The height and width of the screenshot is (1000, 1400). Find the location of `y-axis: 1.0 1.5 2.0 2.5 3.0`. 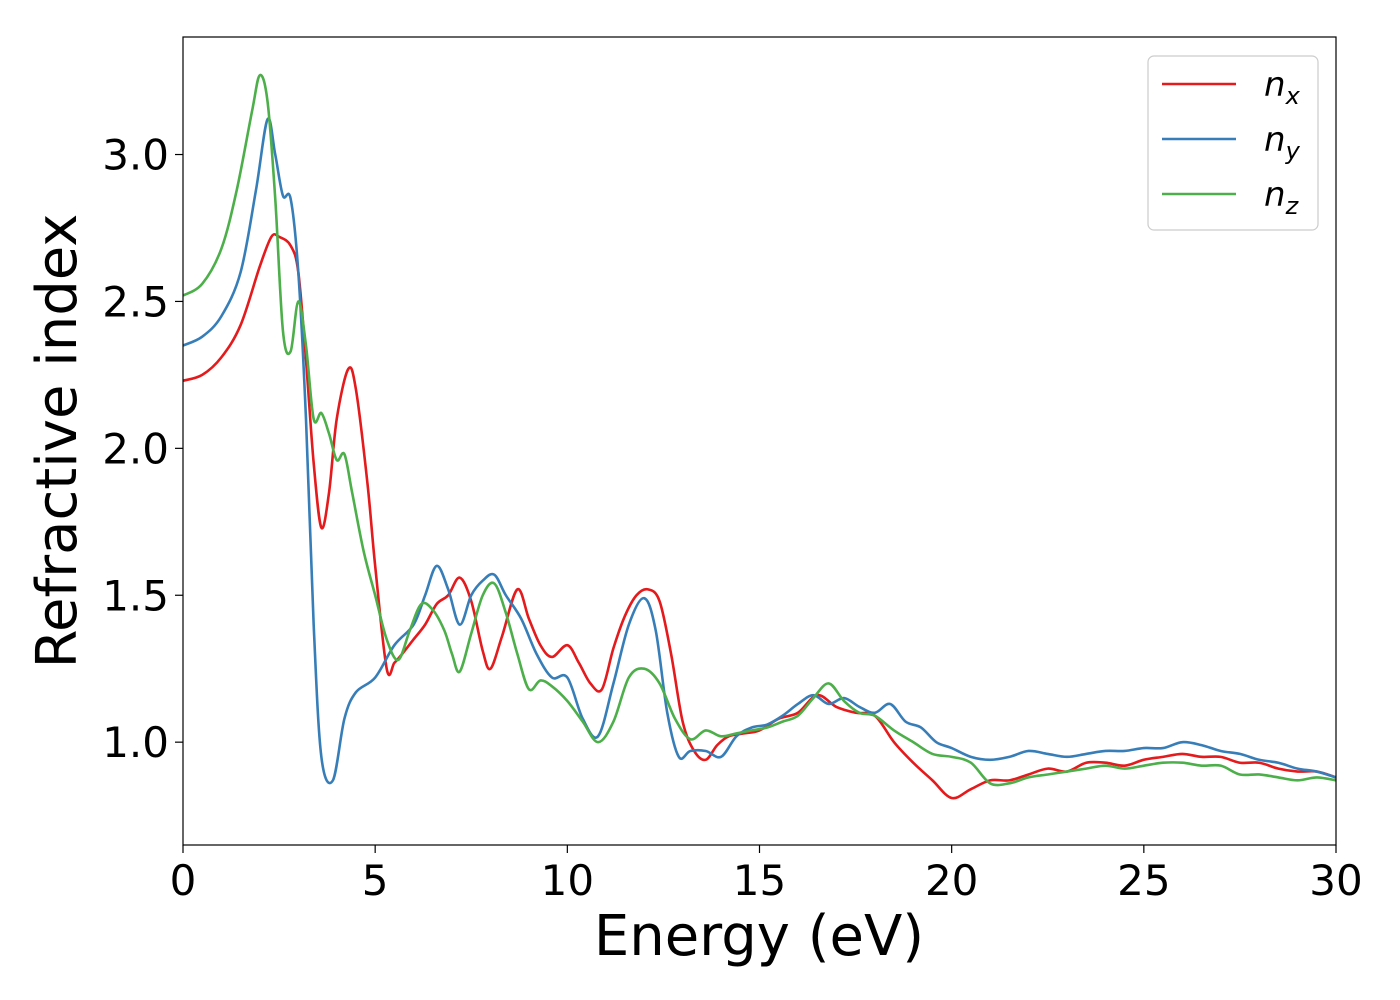

y-axis: 1.0 1.5 2.0 2.5 3.0 is located at coordinates (142, 449).